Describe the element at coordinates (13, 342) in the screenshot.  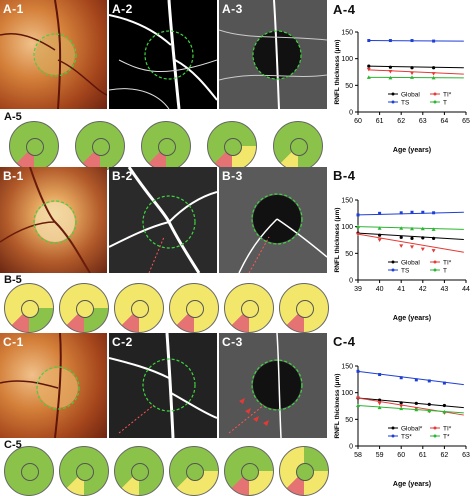
I see `label-c1: C-1` at that location.